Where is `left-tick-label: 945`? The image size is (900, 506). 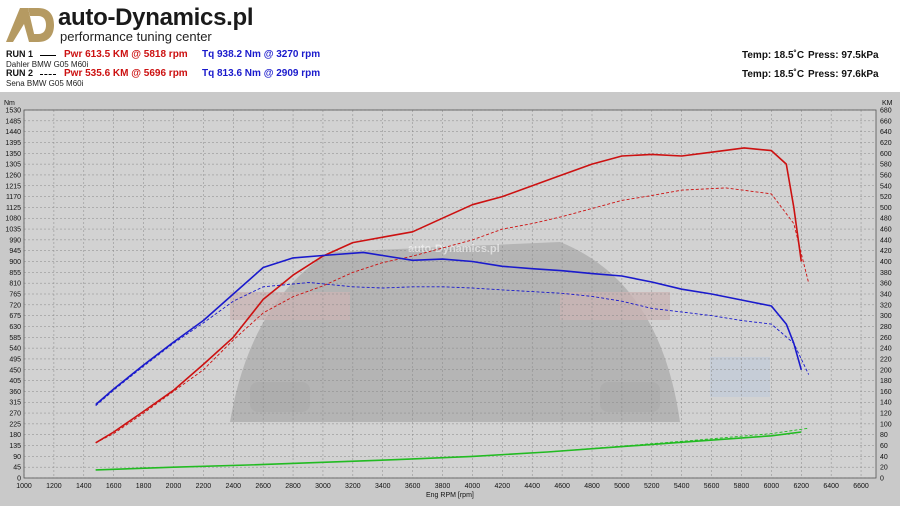
left-tick-label: 945 is located at coordinates (15, 251).